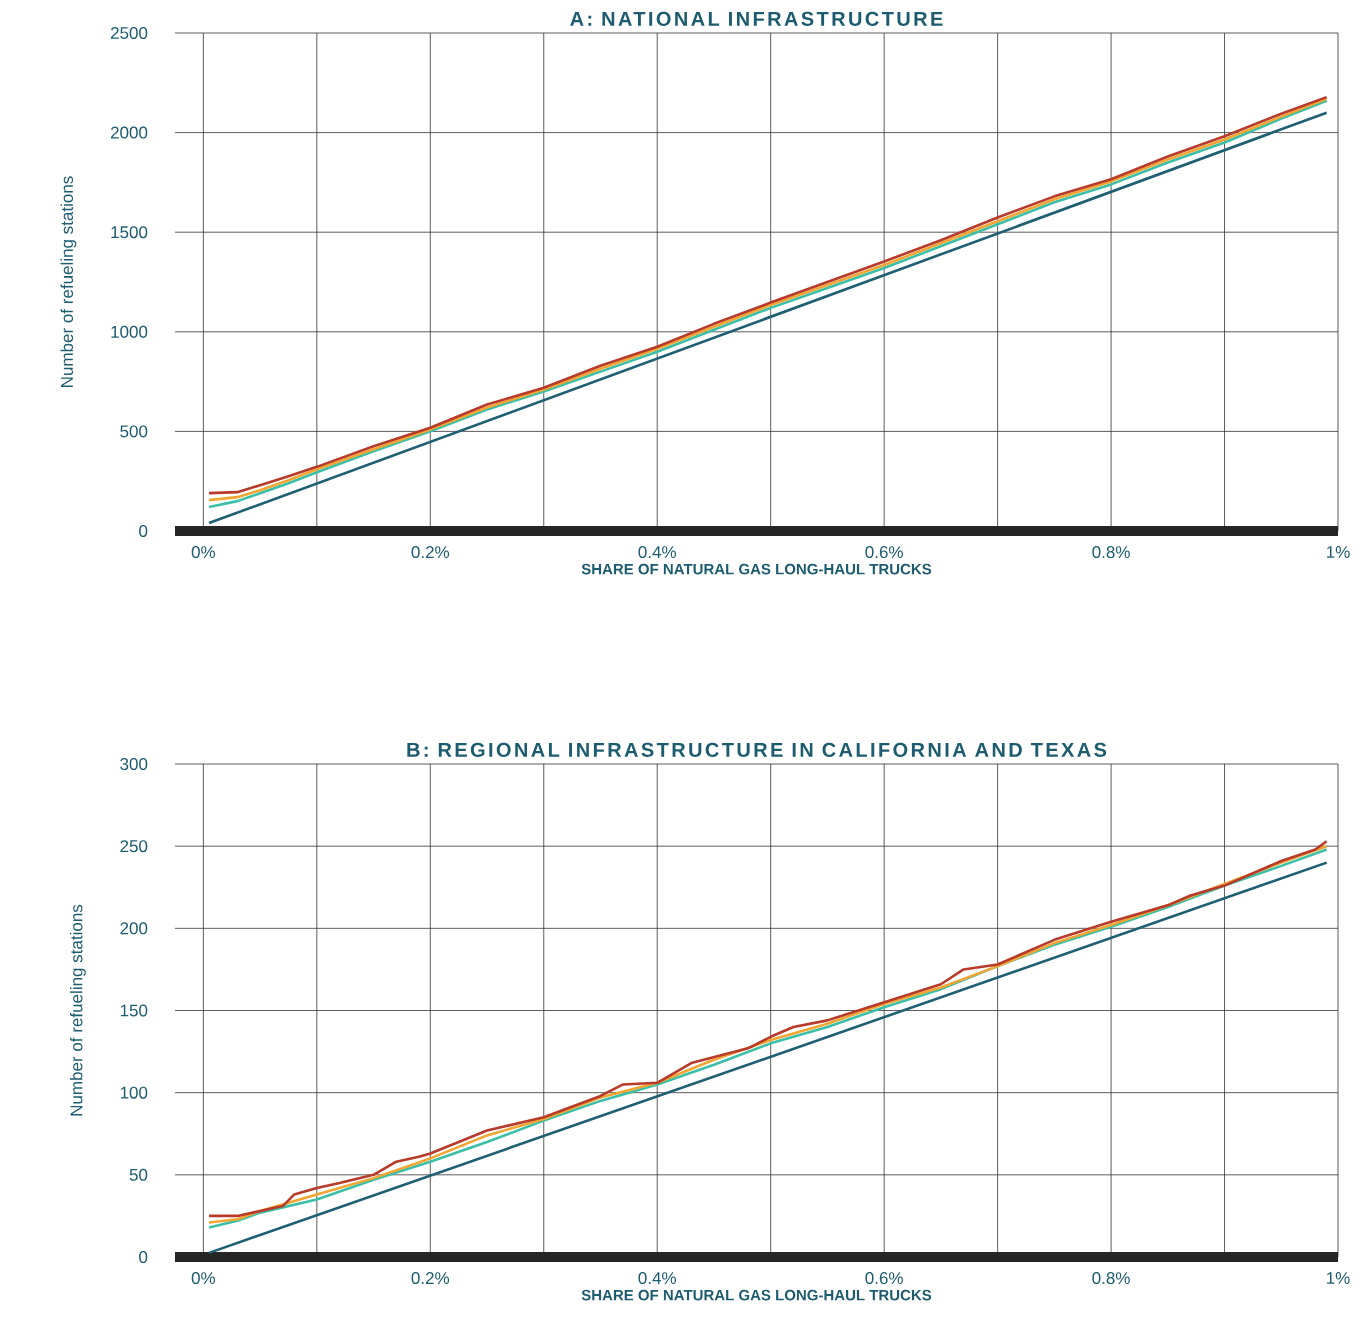 The height and width of the screenshot is (1332, 1367). Describe the element at coordinates (134, 431) in the screenshot. I see `y-tick-label: 500` at that location.